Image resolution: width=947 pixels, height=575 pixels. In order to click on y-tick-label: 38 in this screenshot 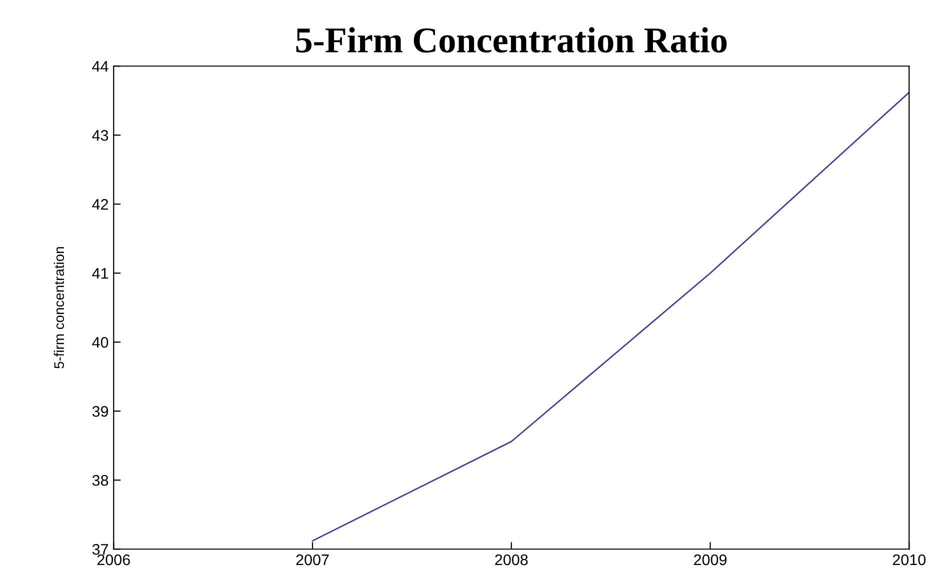, I will do `click(100, 480)`.